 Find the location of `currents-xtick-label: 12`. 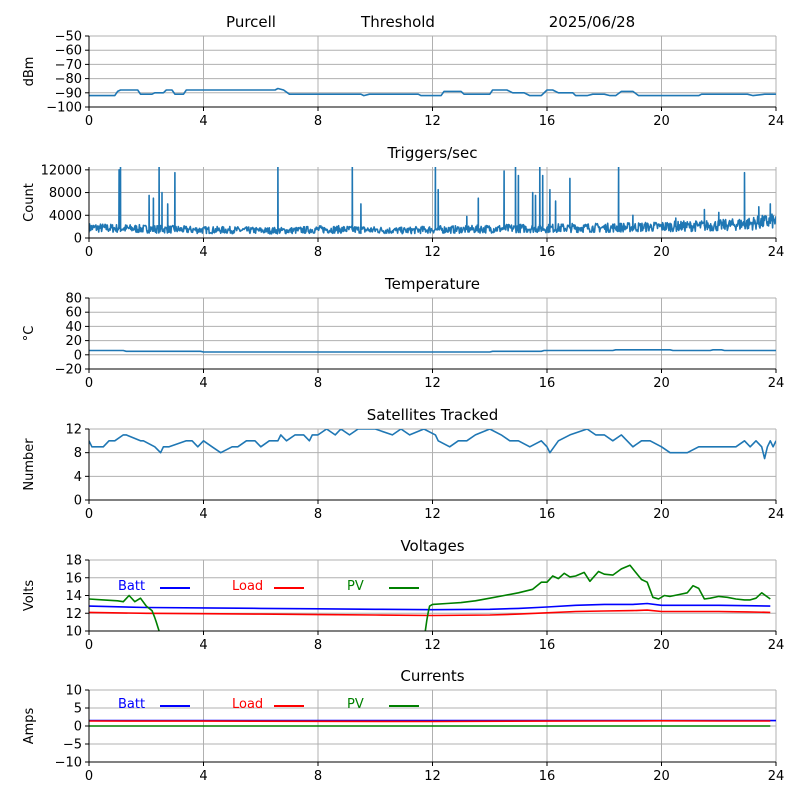

currents-xtick-label: 12 is located at coordinates (432, 776).